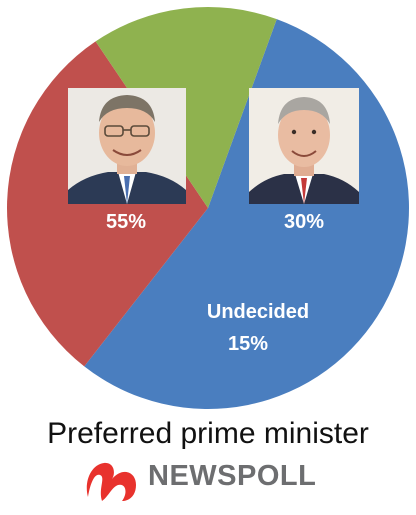 Image resolution: width=416 pixels, height=515 pixels. I want to click on newspoll-logo: NEWSPOLL, so click(212, 480).